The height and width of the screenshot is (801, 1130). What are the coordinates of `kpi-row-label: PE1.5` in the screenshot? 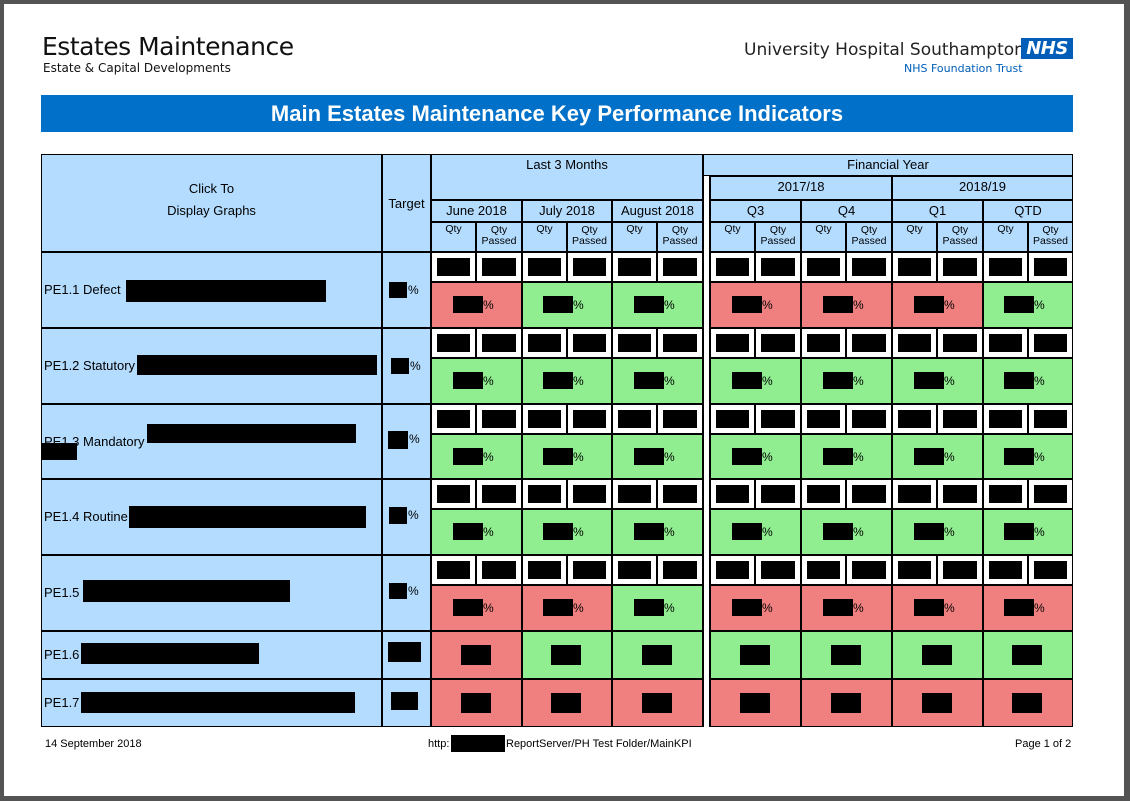 It's located at (62, 592).